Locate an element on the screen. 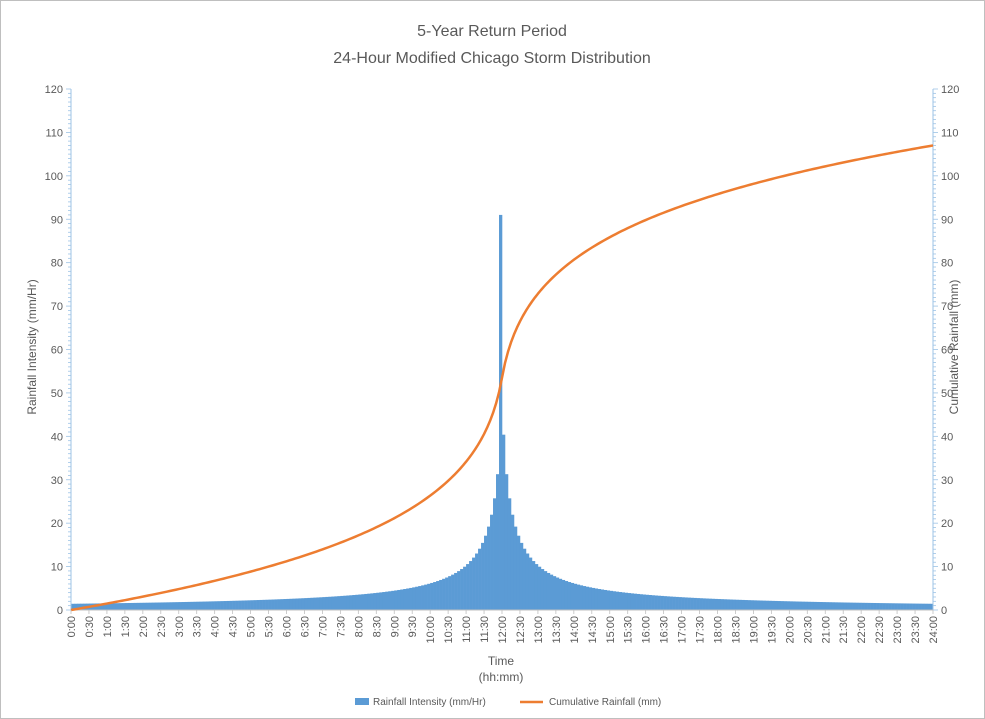 This screenshot has height=719, width=985. y-right-tick-label: 10 is located at coordinates (947, 568).